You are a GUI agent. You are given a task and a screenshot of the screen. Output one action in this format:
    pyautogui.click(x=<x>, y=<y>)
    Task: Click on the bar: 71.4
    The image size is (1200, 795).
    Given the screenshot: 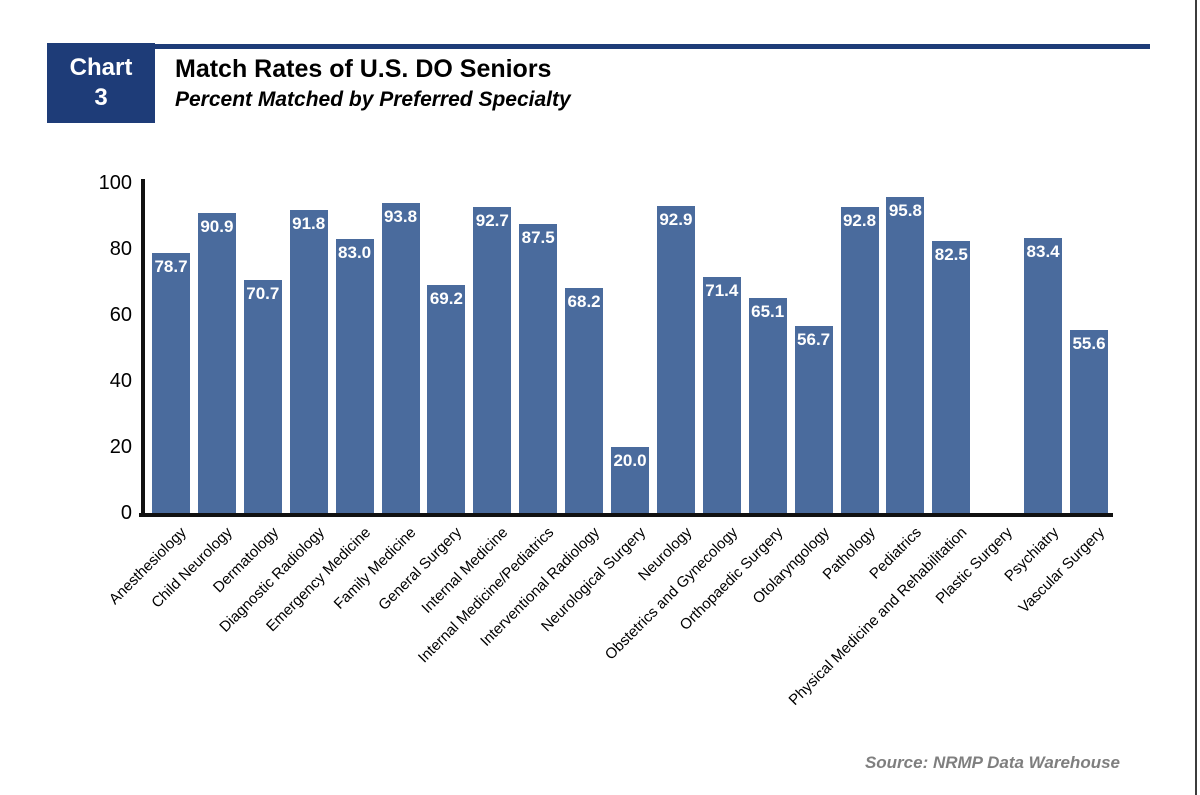 What is the action you would take?
    pyautogui.click(x=721, y=395)
    